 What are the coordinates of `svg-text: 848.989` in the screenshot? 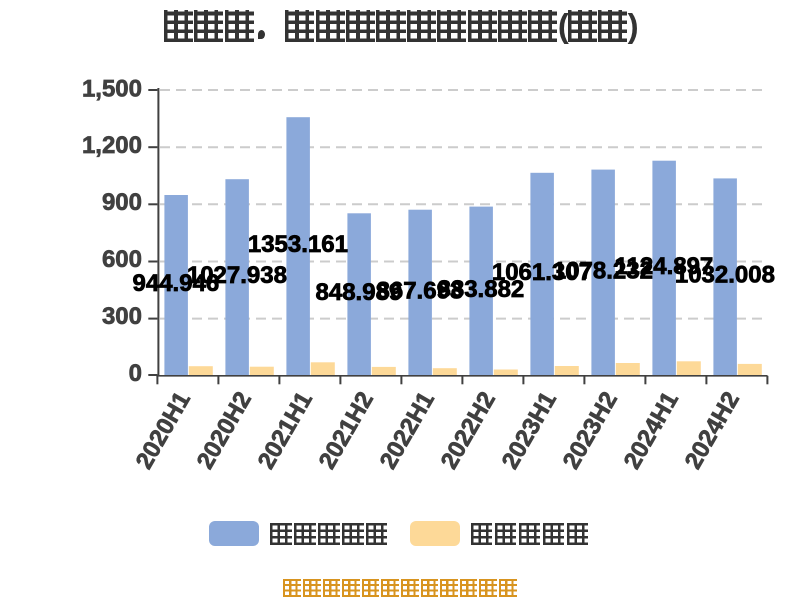 It's located at (359, 292).